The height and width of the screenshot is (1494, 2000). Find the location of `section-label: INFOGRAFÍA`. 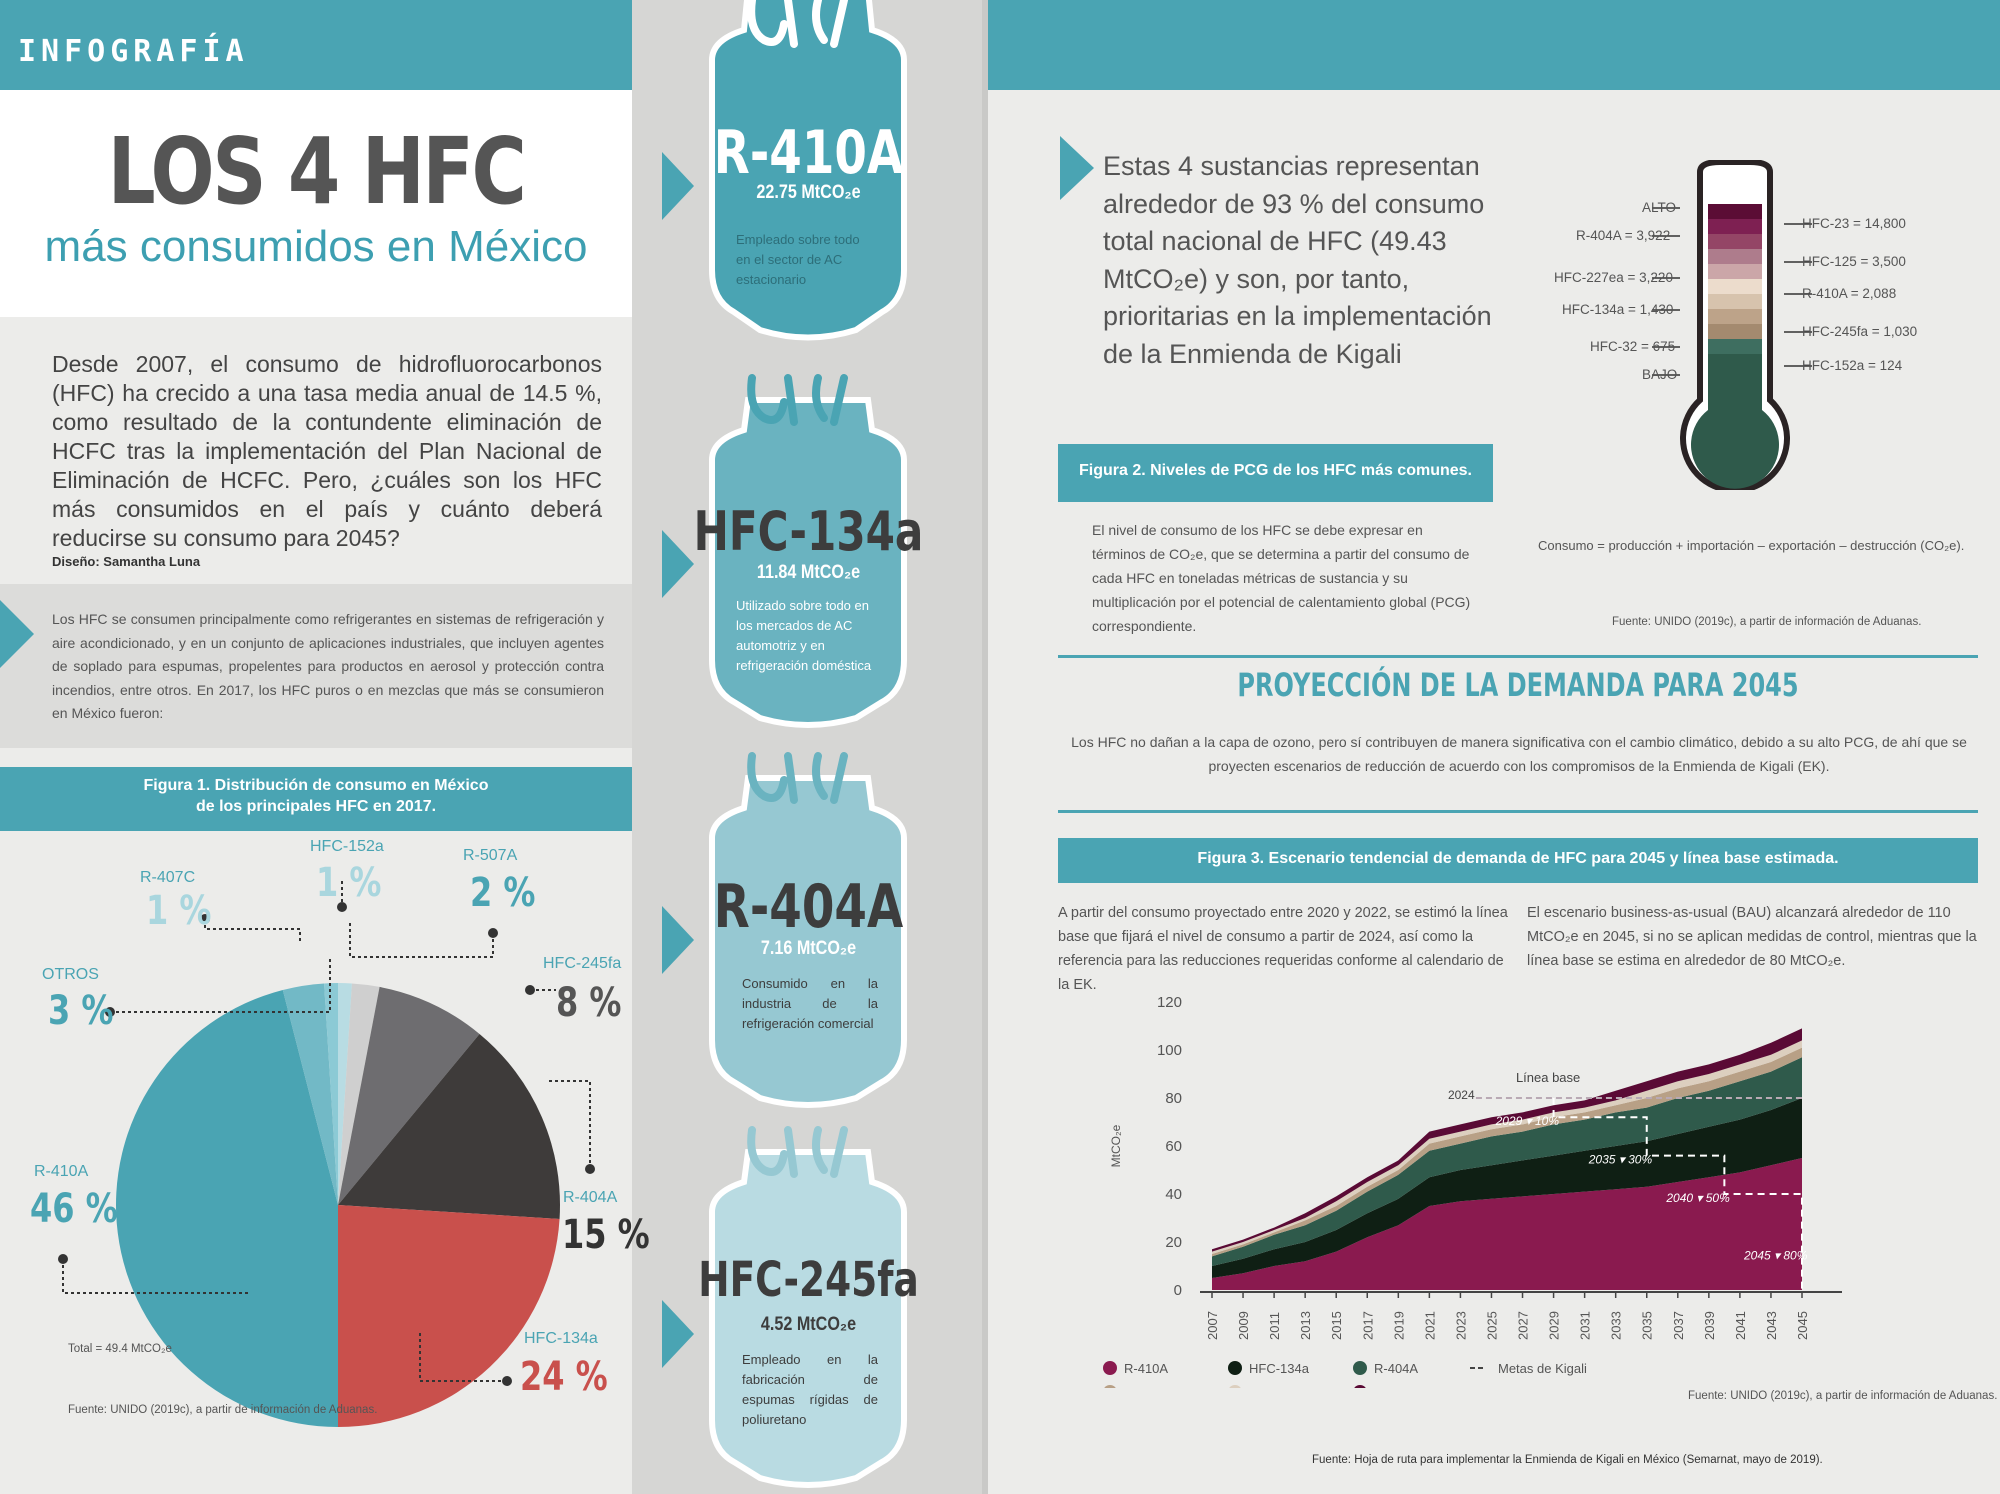

section-label: INFOGRAFÍA is located at coordinates (133, 51).